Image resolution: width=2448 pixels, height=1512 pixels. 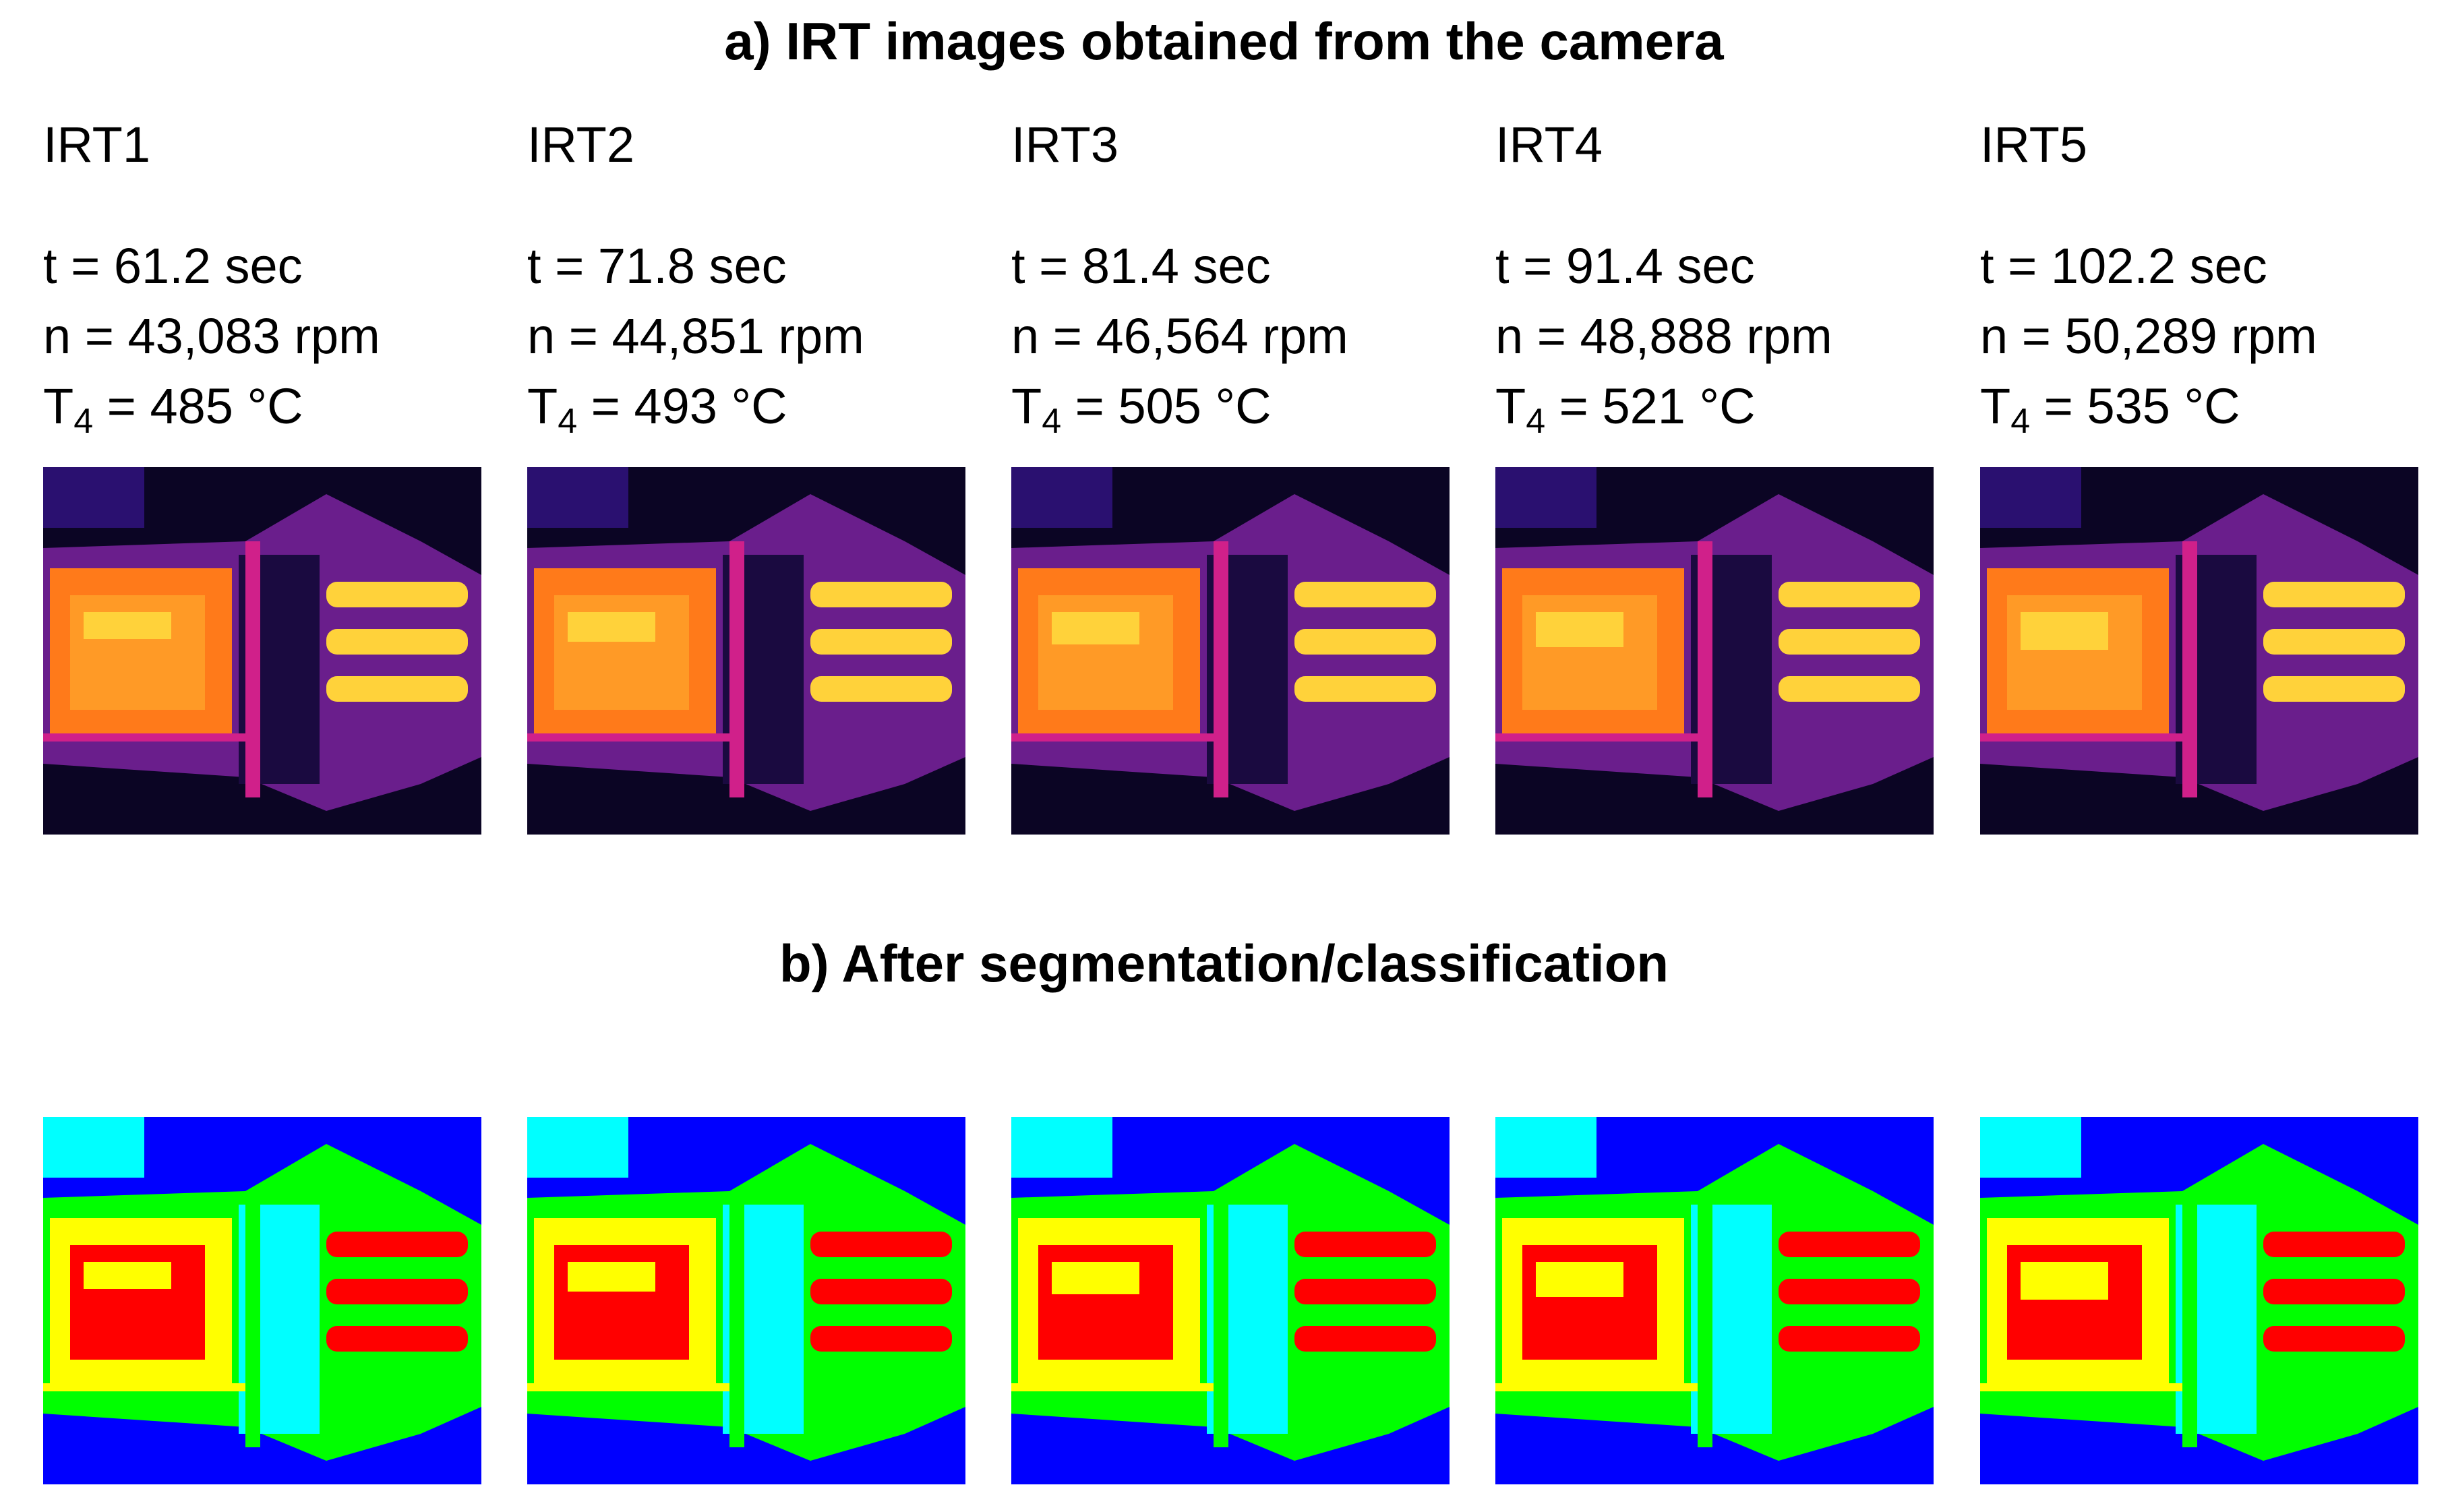 What do you see at coordinates (1626, 409) in the screenshot?
I see `temperature-label: T4 = 521 °C` at bounding box center [1626, 409].